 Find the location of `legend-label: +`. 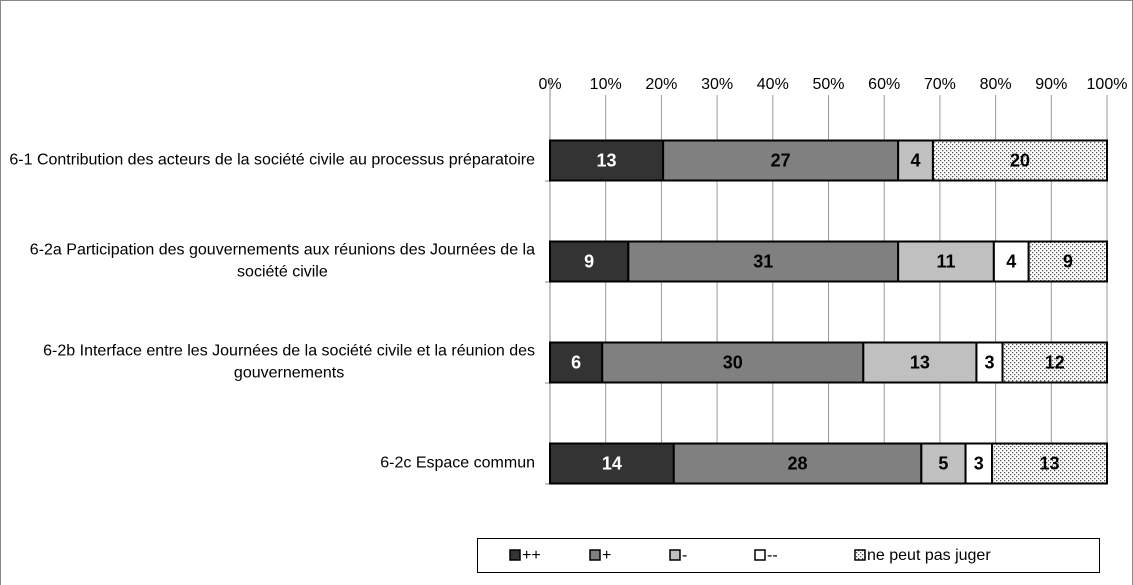

legend-label: + is located at coordinates (606, 555).